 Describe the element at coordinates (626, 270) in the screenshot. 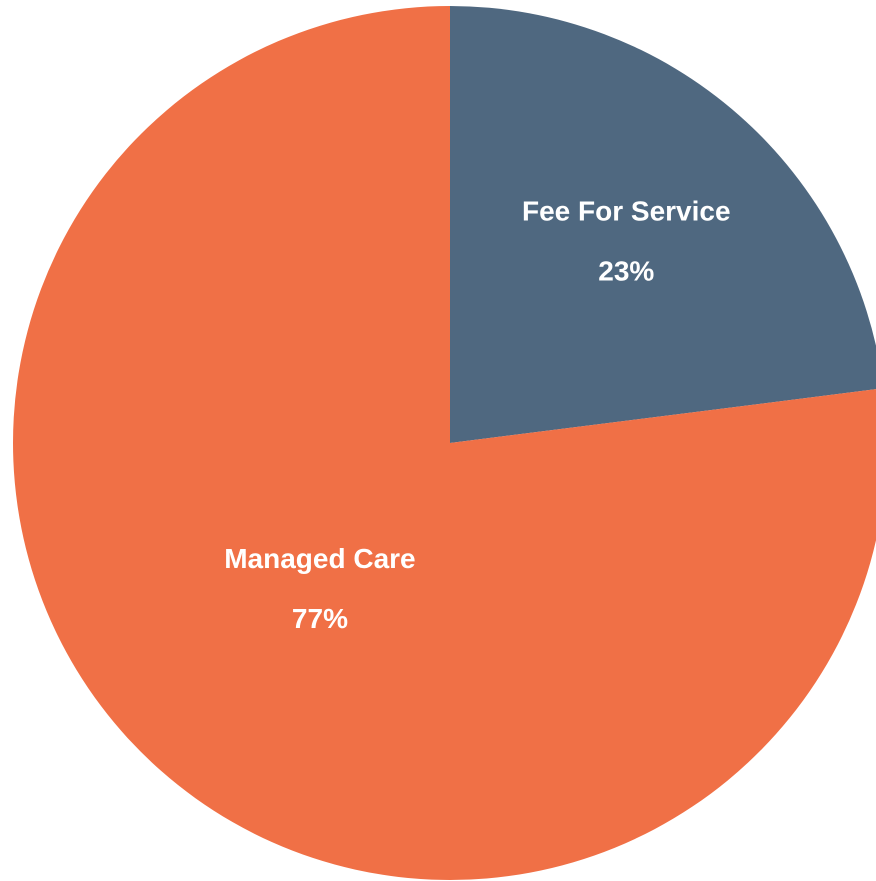

I see `slice-value-label: 23%` at that location.